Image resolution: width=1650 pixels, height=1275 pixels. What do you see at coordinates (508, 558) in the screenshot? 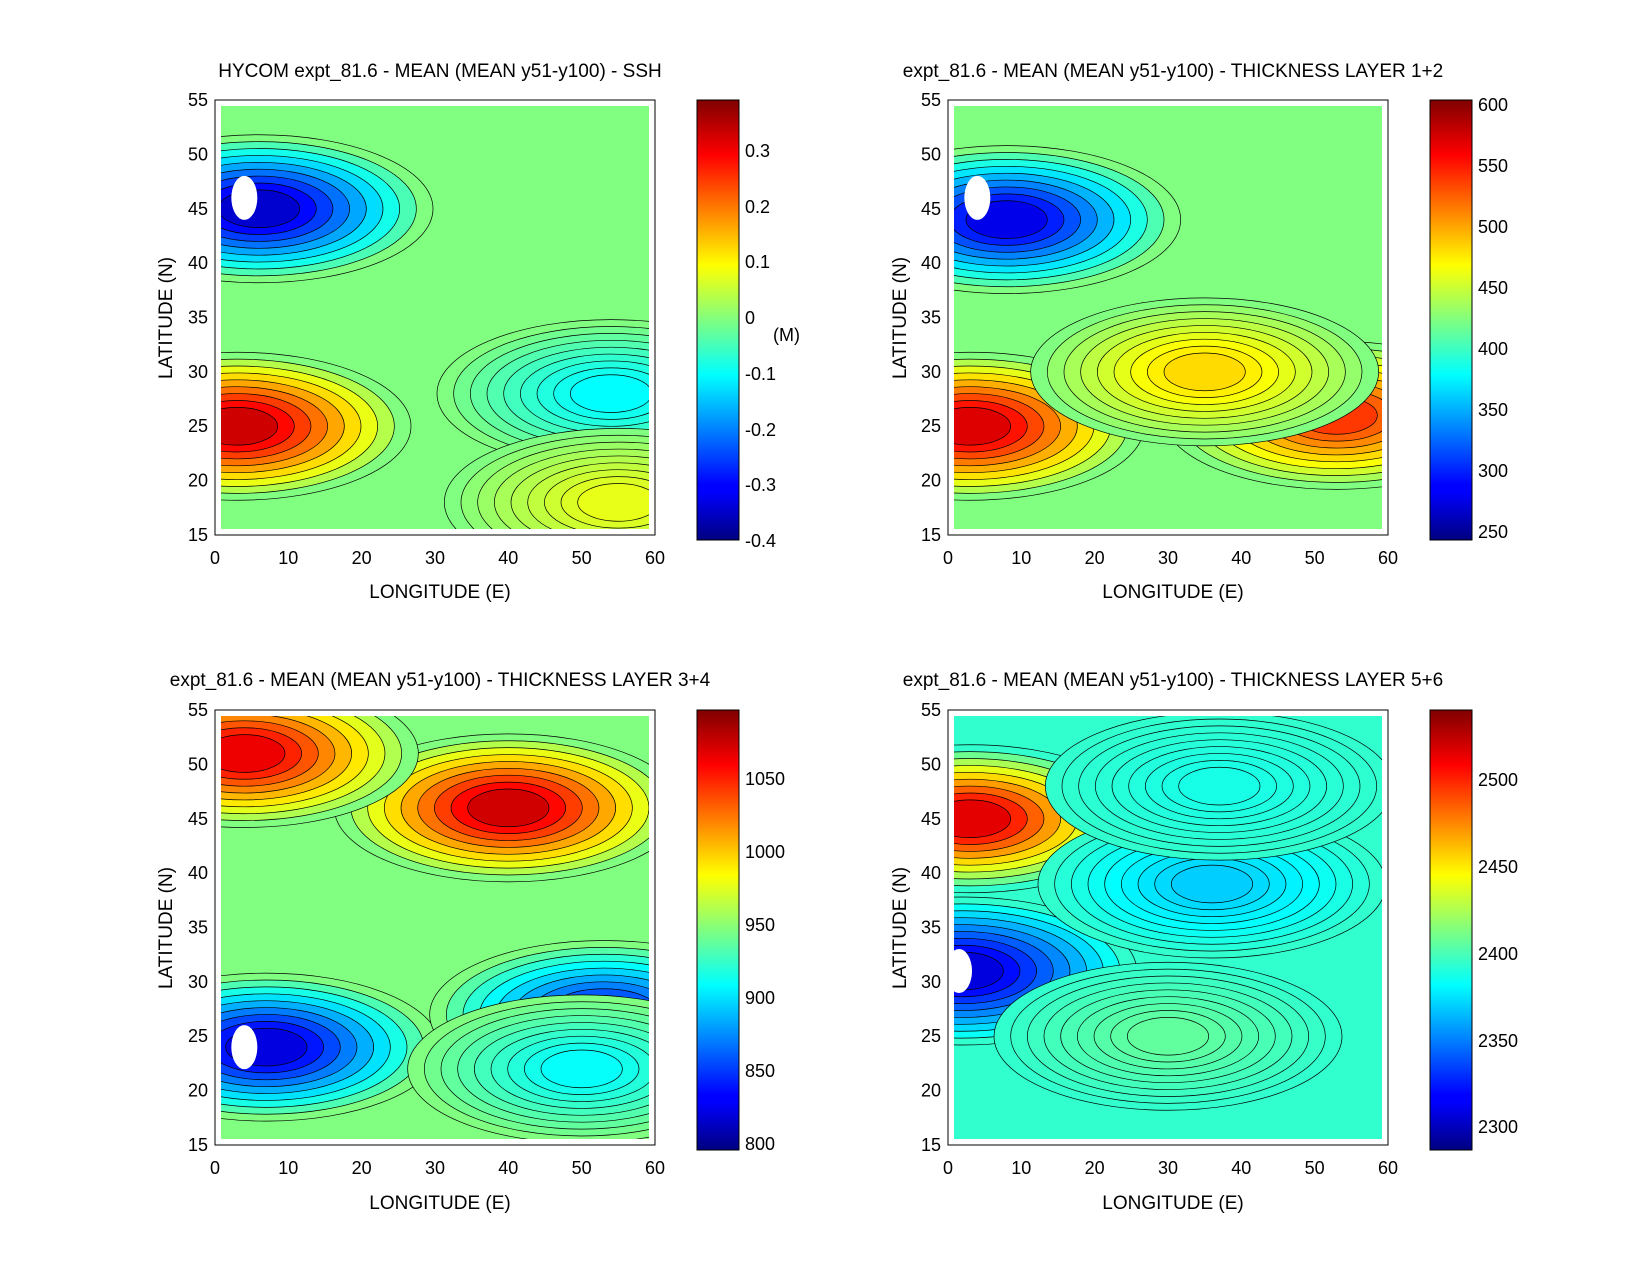
I see `x-tick-label: 40` at bounding box center [508, 558].